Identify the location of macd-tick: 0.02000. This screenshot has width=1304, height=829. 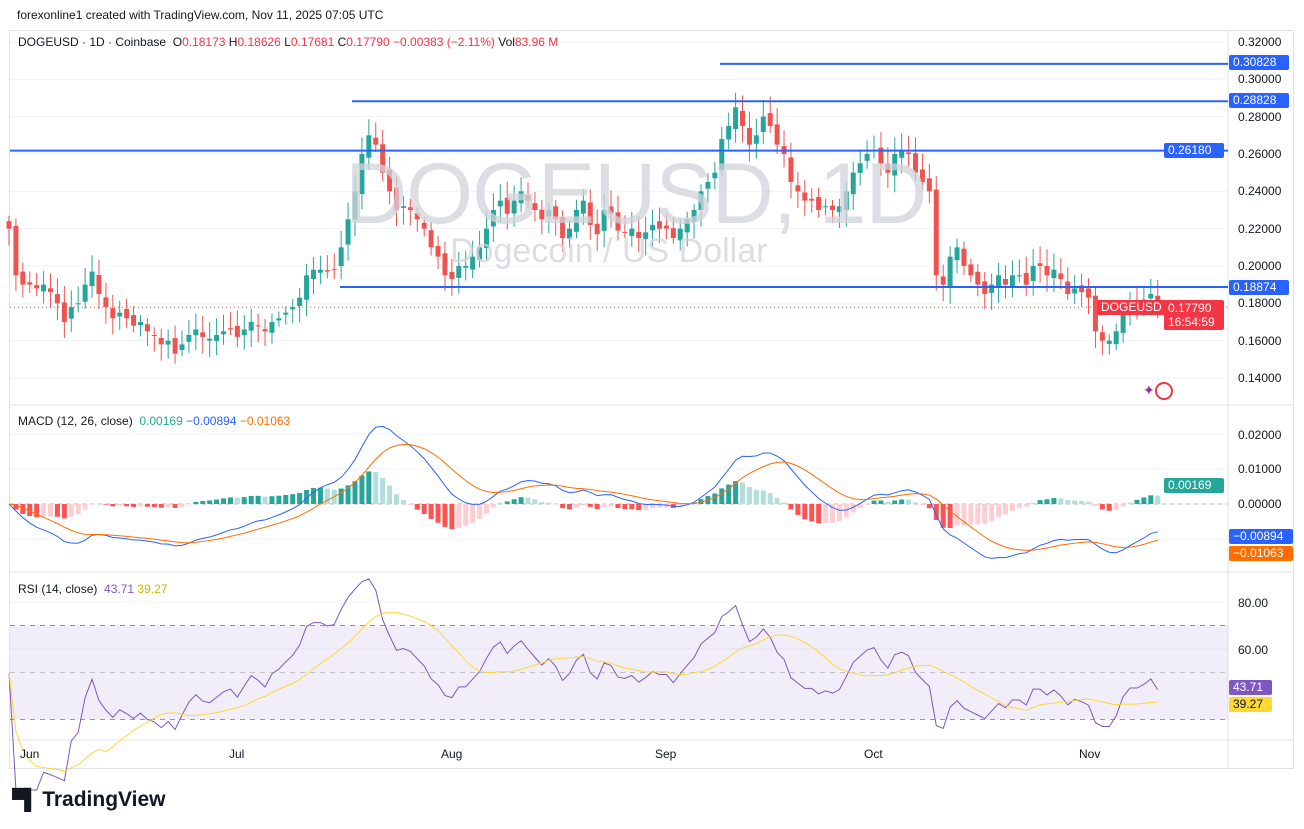
(1260, 435).